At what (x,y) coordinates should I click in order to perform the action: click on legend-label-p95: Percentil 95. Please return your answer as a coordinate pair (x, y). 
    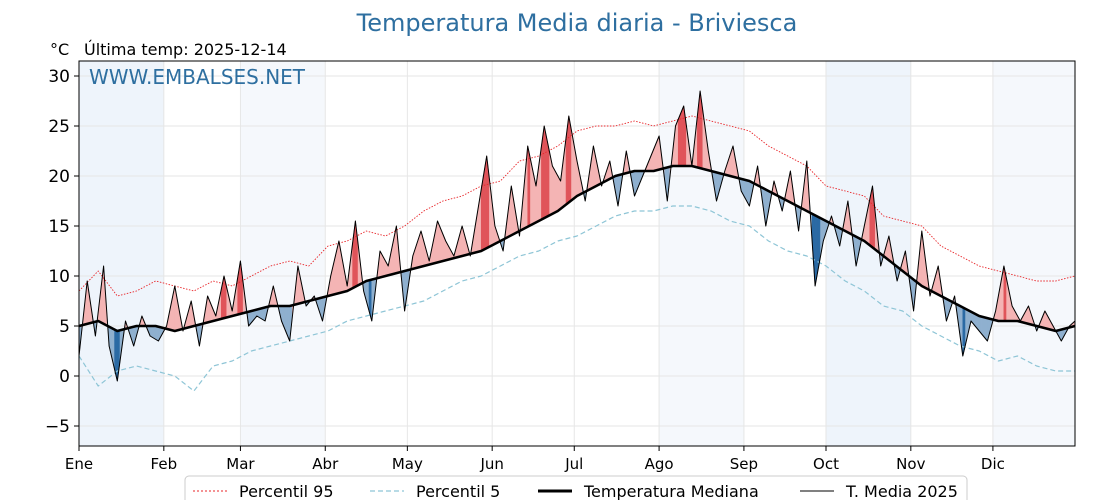
    Looking at the image, I should click on (286, 491).